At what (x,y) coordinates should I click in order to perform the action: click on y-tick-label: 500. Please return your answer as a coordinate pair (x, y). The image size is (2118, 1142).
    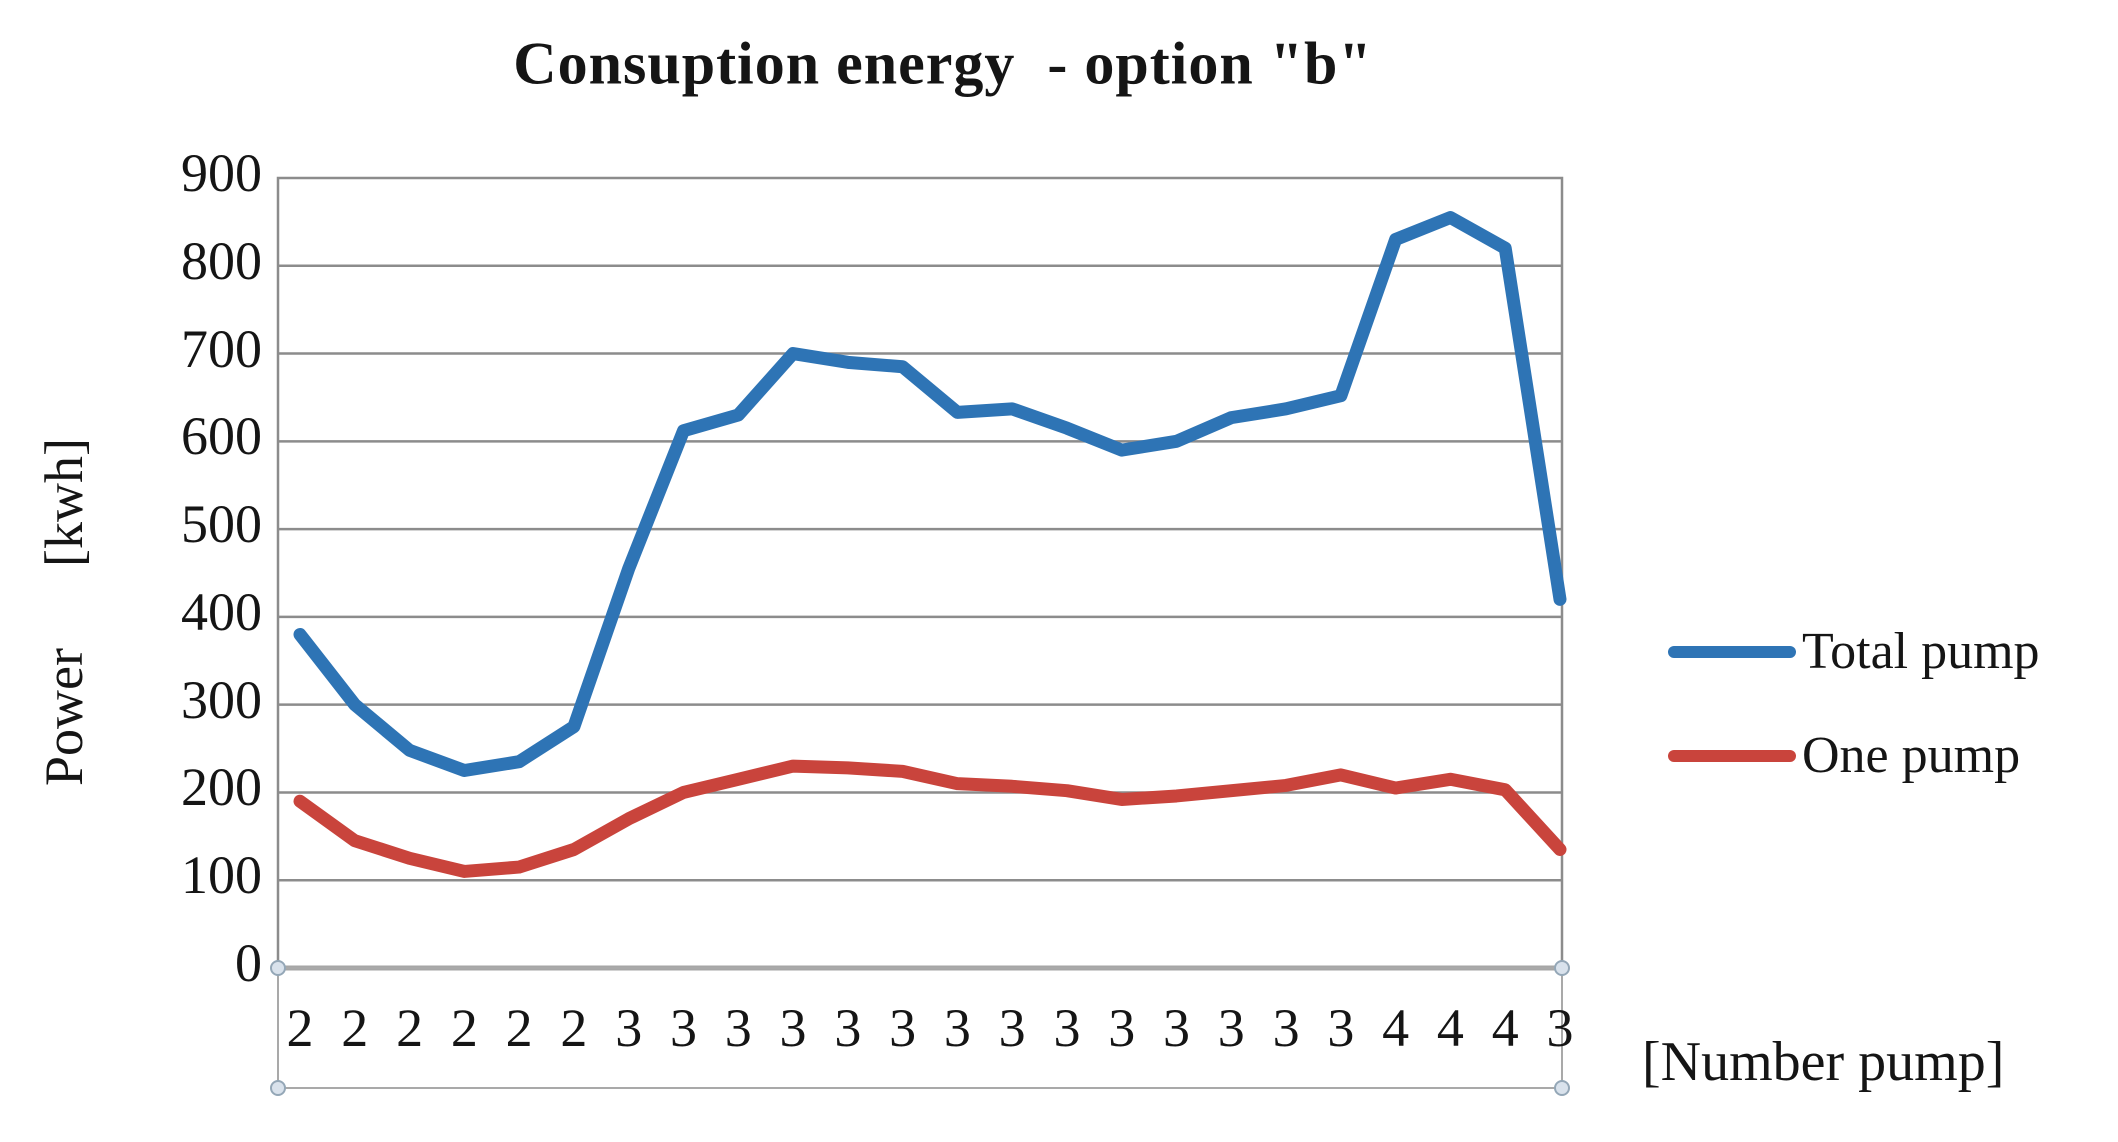
    Looking at the image, I should click on (221, 524).